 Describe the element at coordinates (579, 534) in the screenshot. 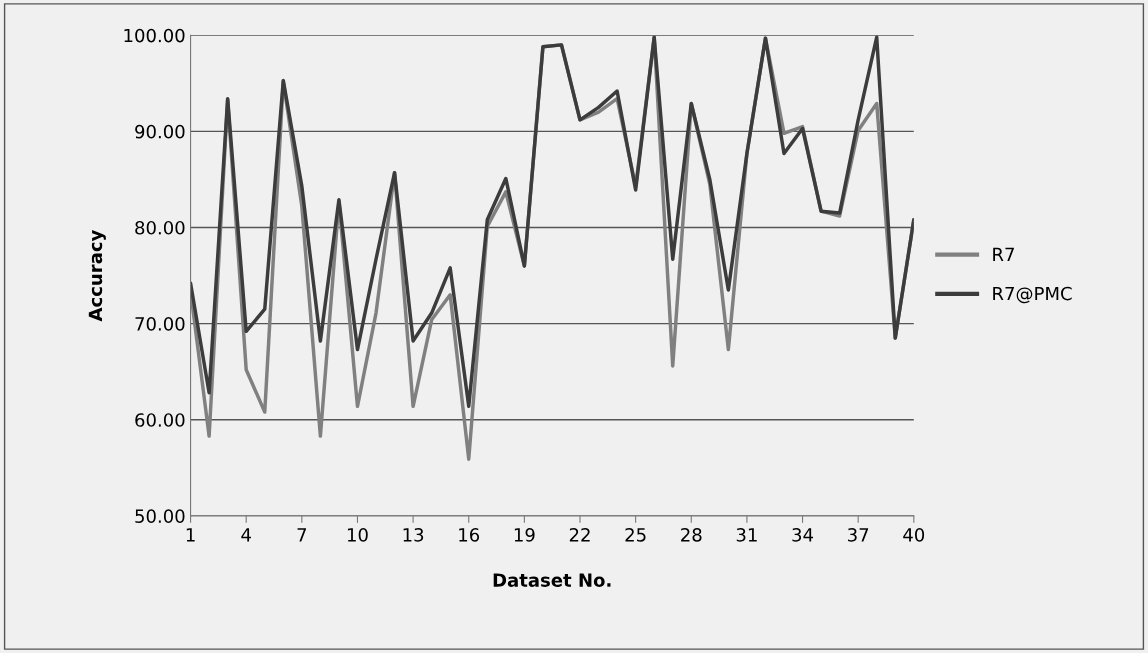

I see `x-tick-label: 22` at that location.